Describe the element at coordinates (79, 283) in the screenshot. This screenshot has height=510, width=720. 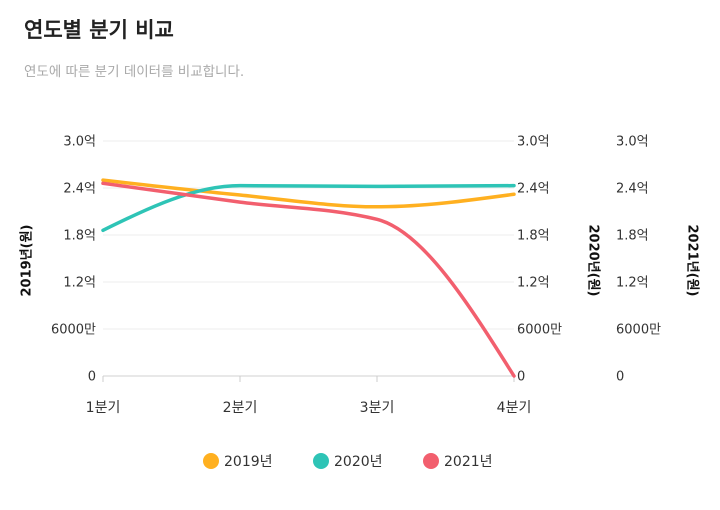
I see `y-tick-label-y1: 1.2억` at that location.